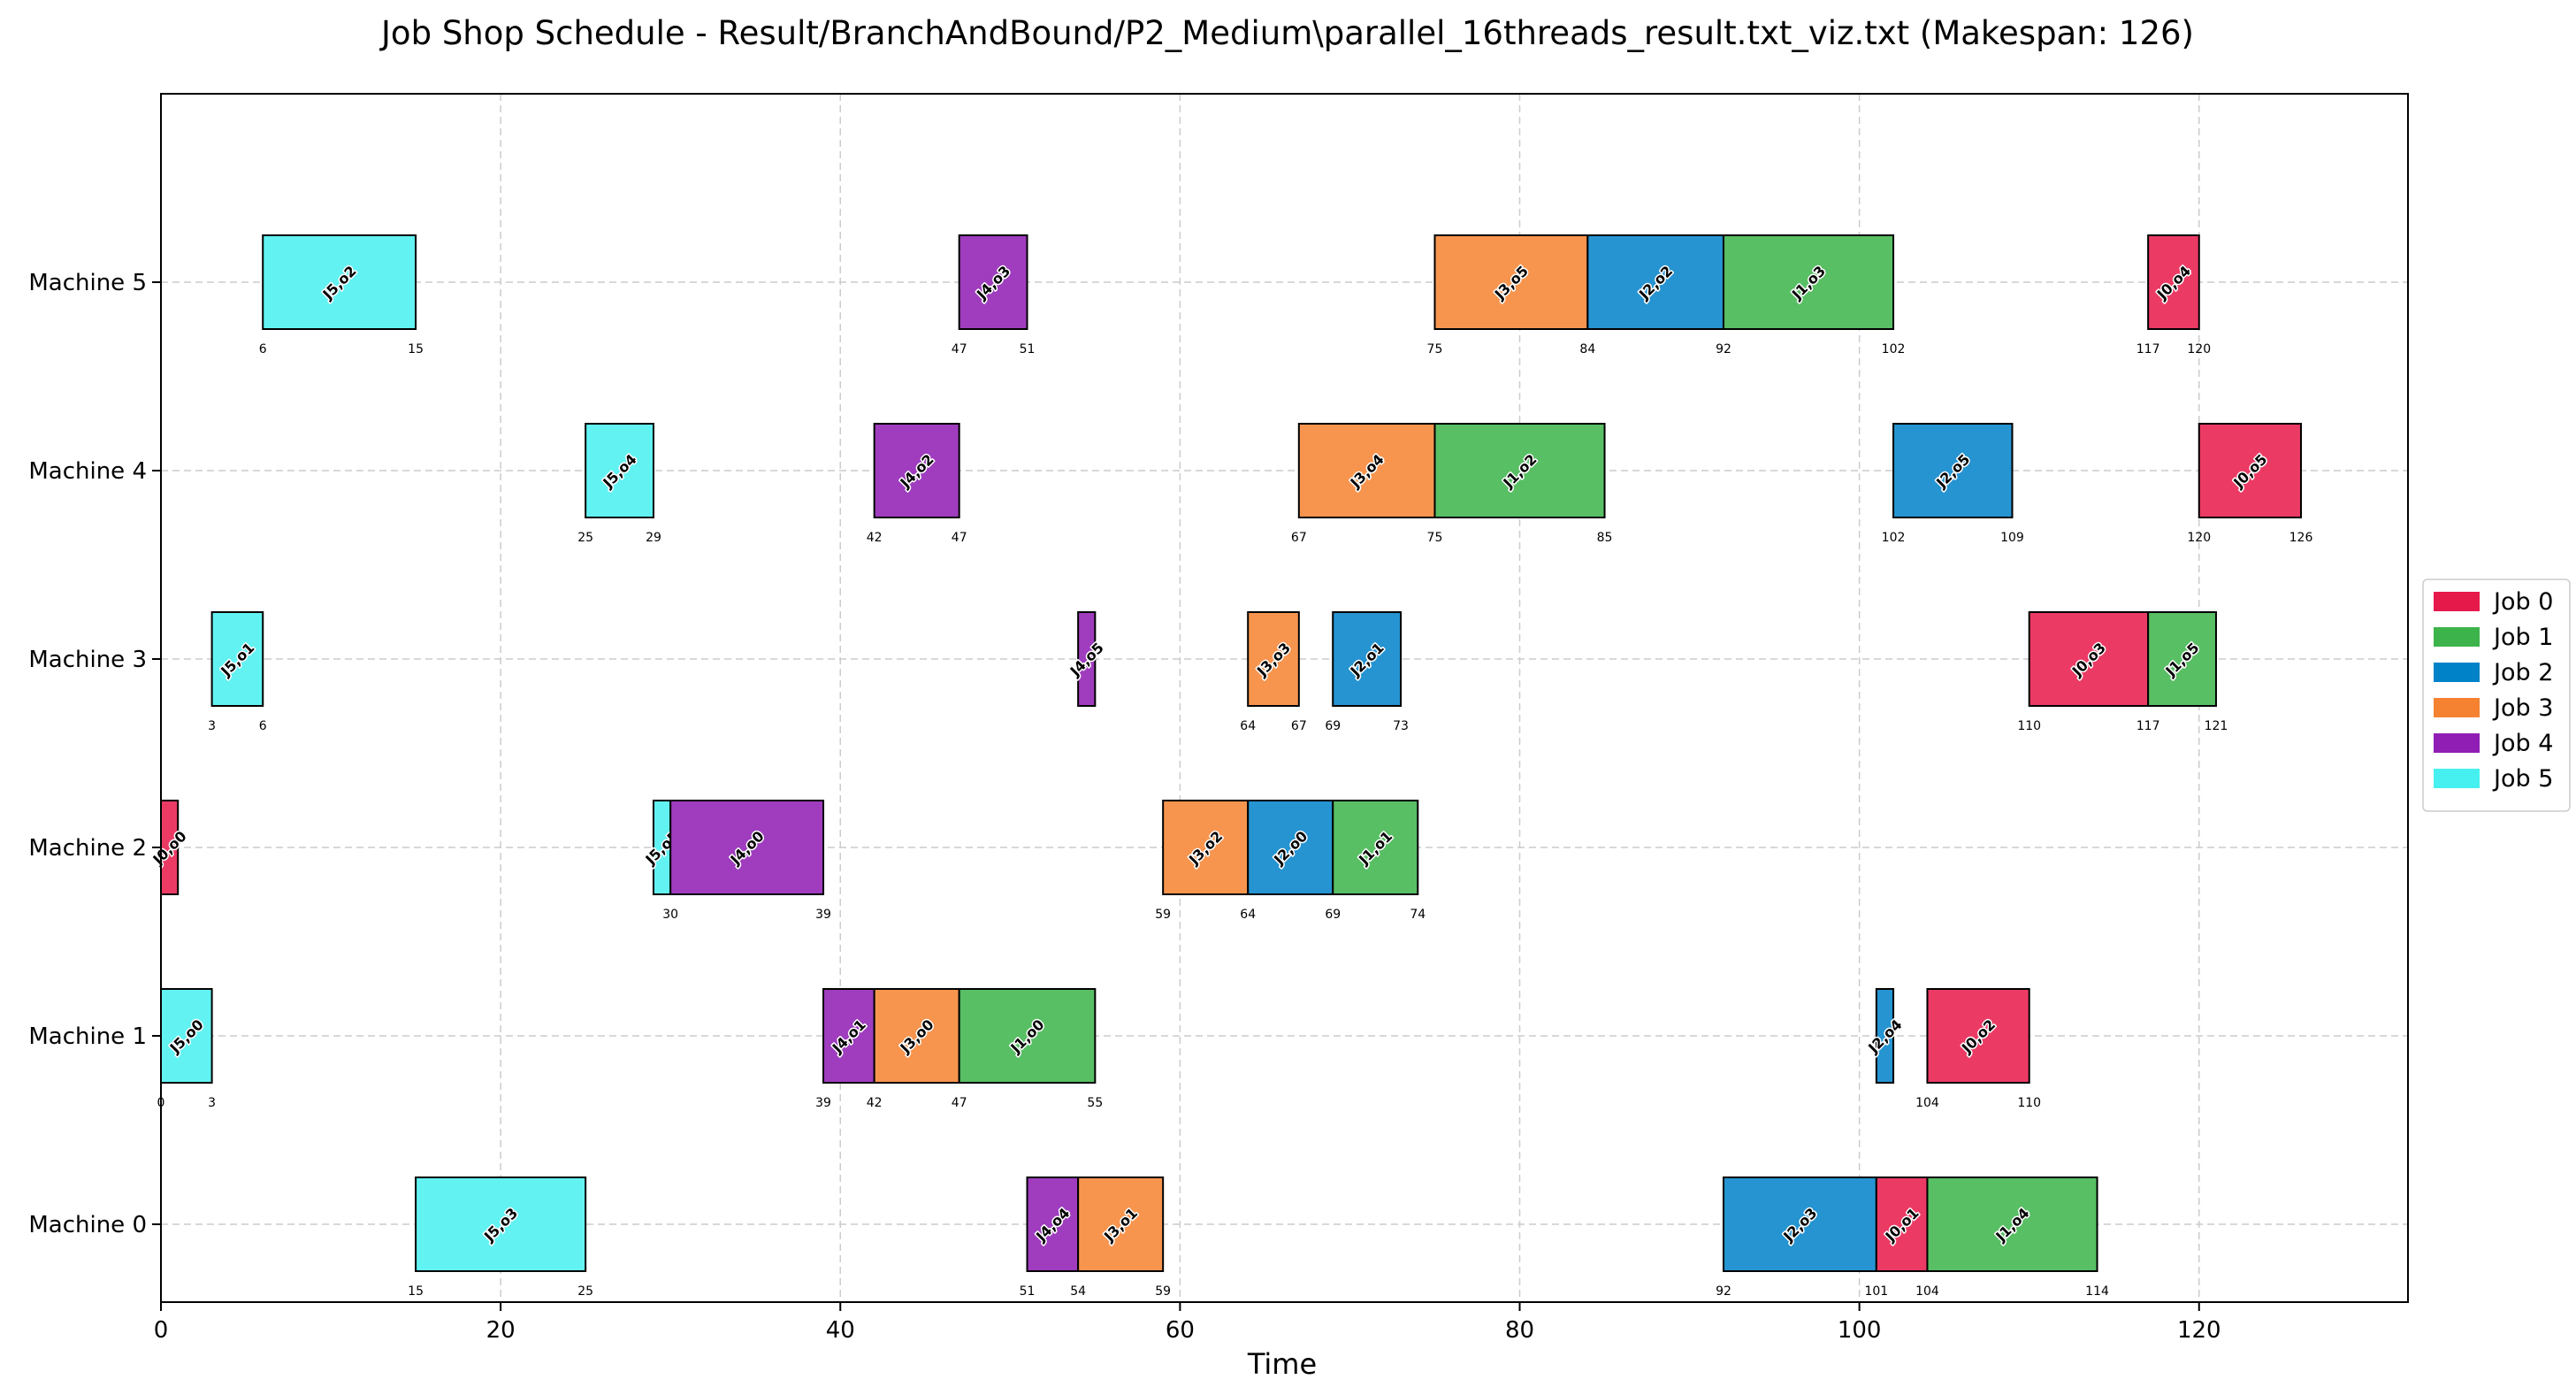  What do you see at coordinates (2522, 743) in the screenshot?
I see `legend-entry: Job 4` at bounding box center [2522, 743].